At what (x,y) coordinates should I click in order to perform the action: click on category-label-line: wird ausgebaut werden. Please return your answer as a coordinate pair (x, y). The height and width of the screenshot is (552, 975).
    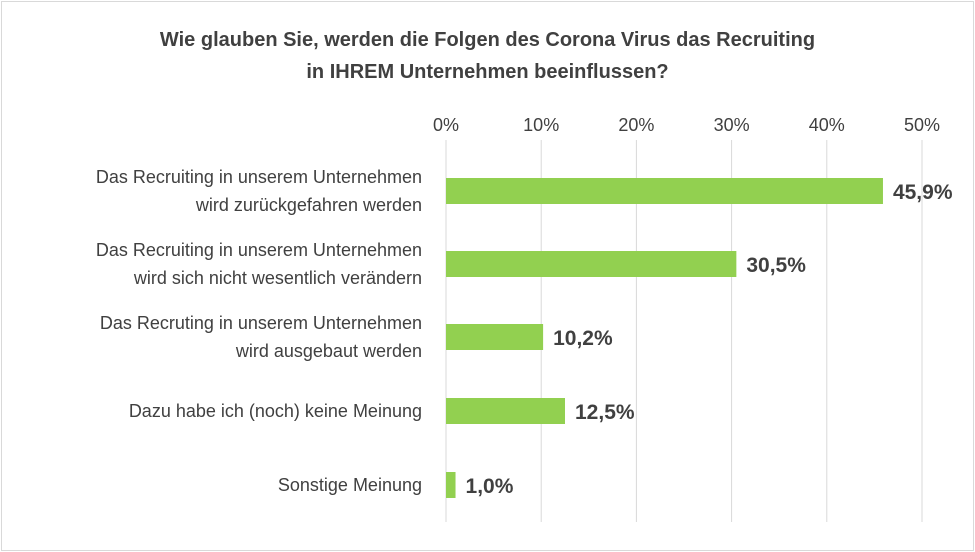
    Looking at the image, I should click on (328, 351).